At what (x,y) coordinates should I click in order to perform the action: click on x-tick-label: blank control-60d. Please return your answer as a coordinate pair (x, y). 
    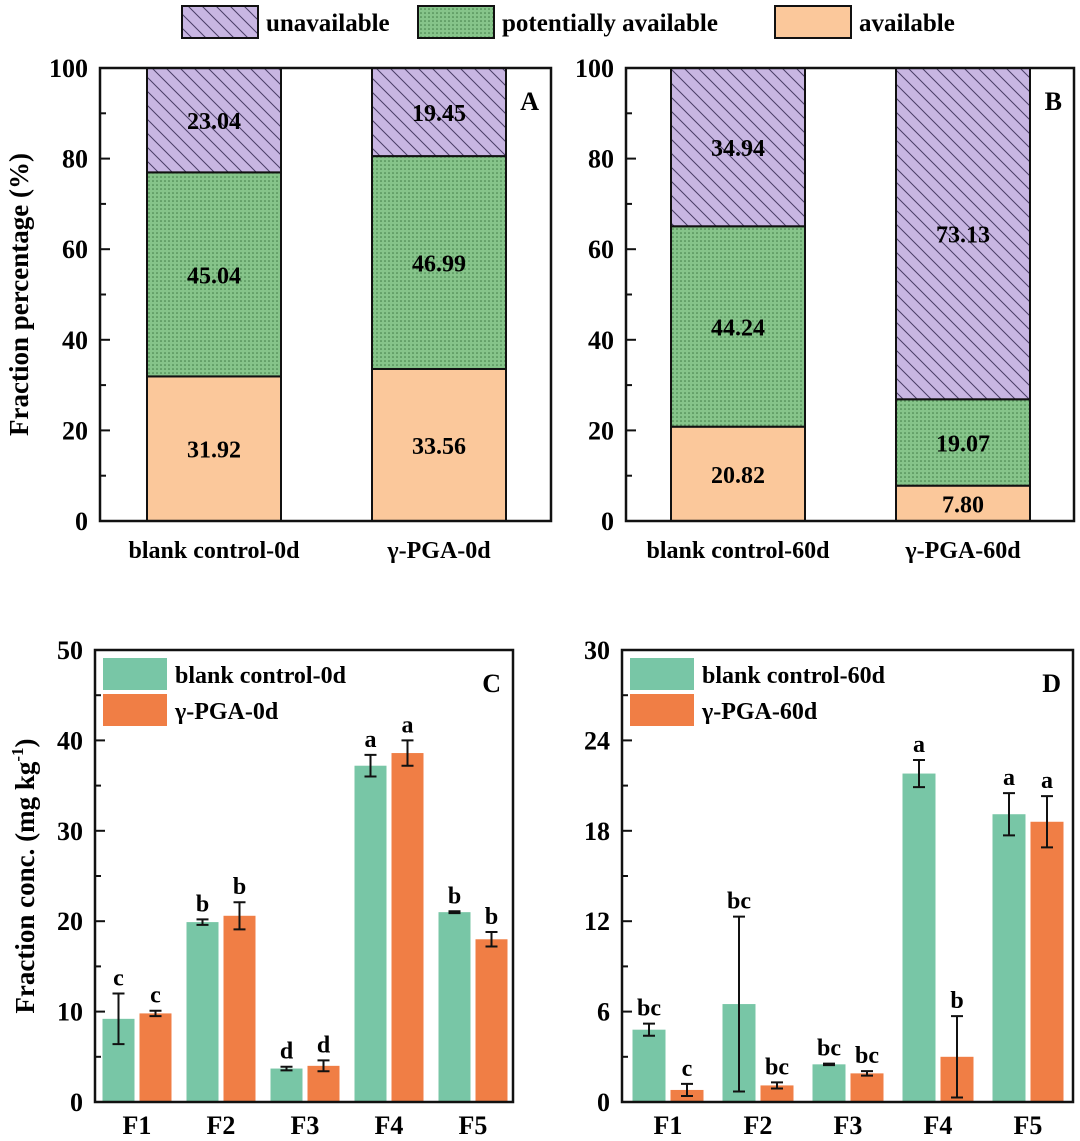
    Looking at the image, I should click on (739, 551).